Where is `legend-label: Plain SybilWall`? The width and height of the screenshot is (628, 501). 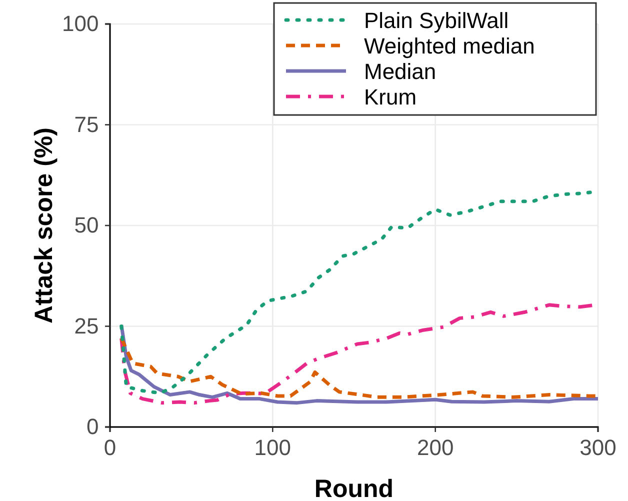 legend-label: Plain SybilWall is located at coordinates (436, 20).